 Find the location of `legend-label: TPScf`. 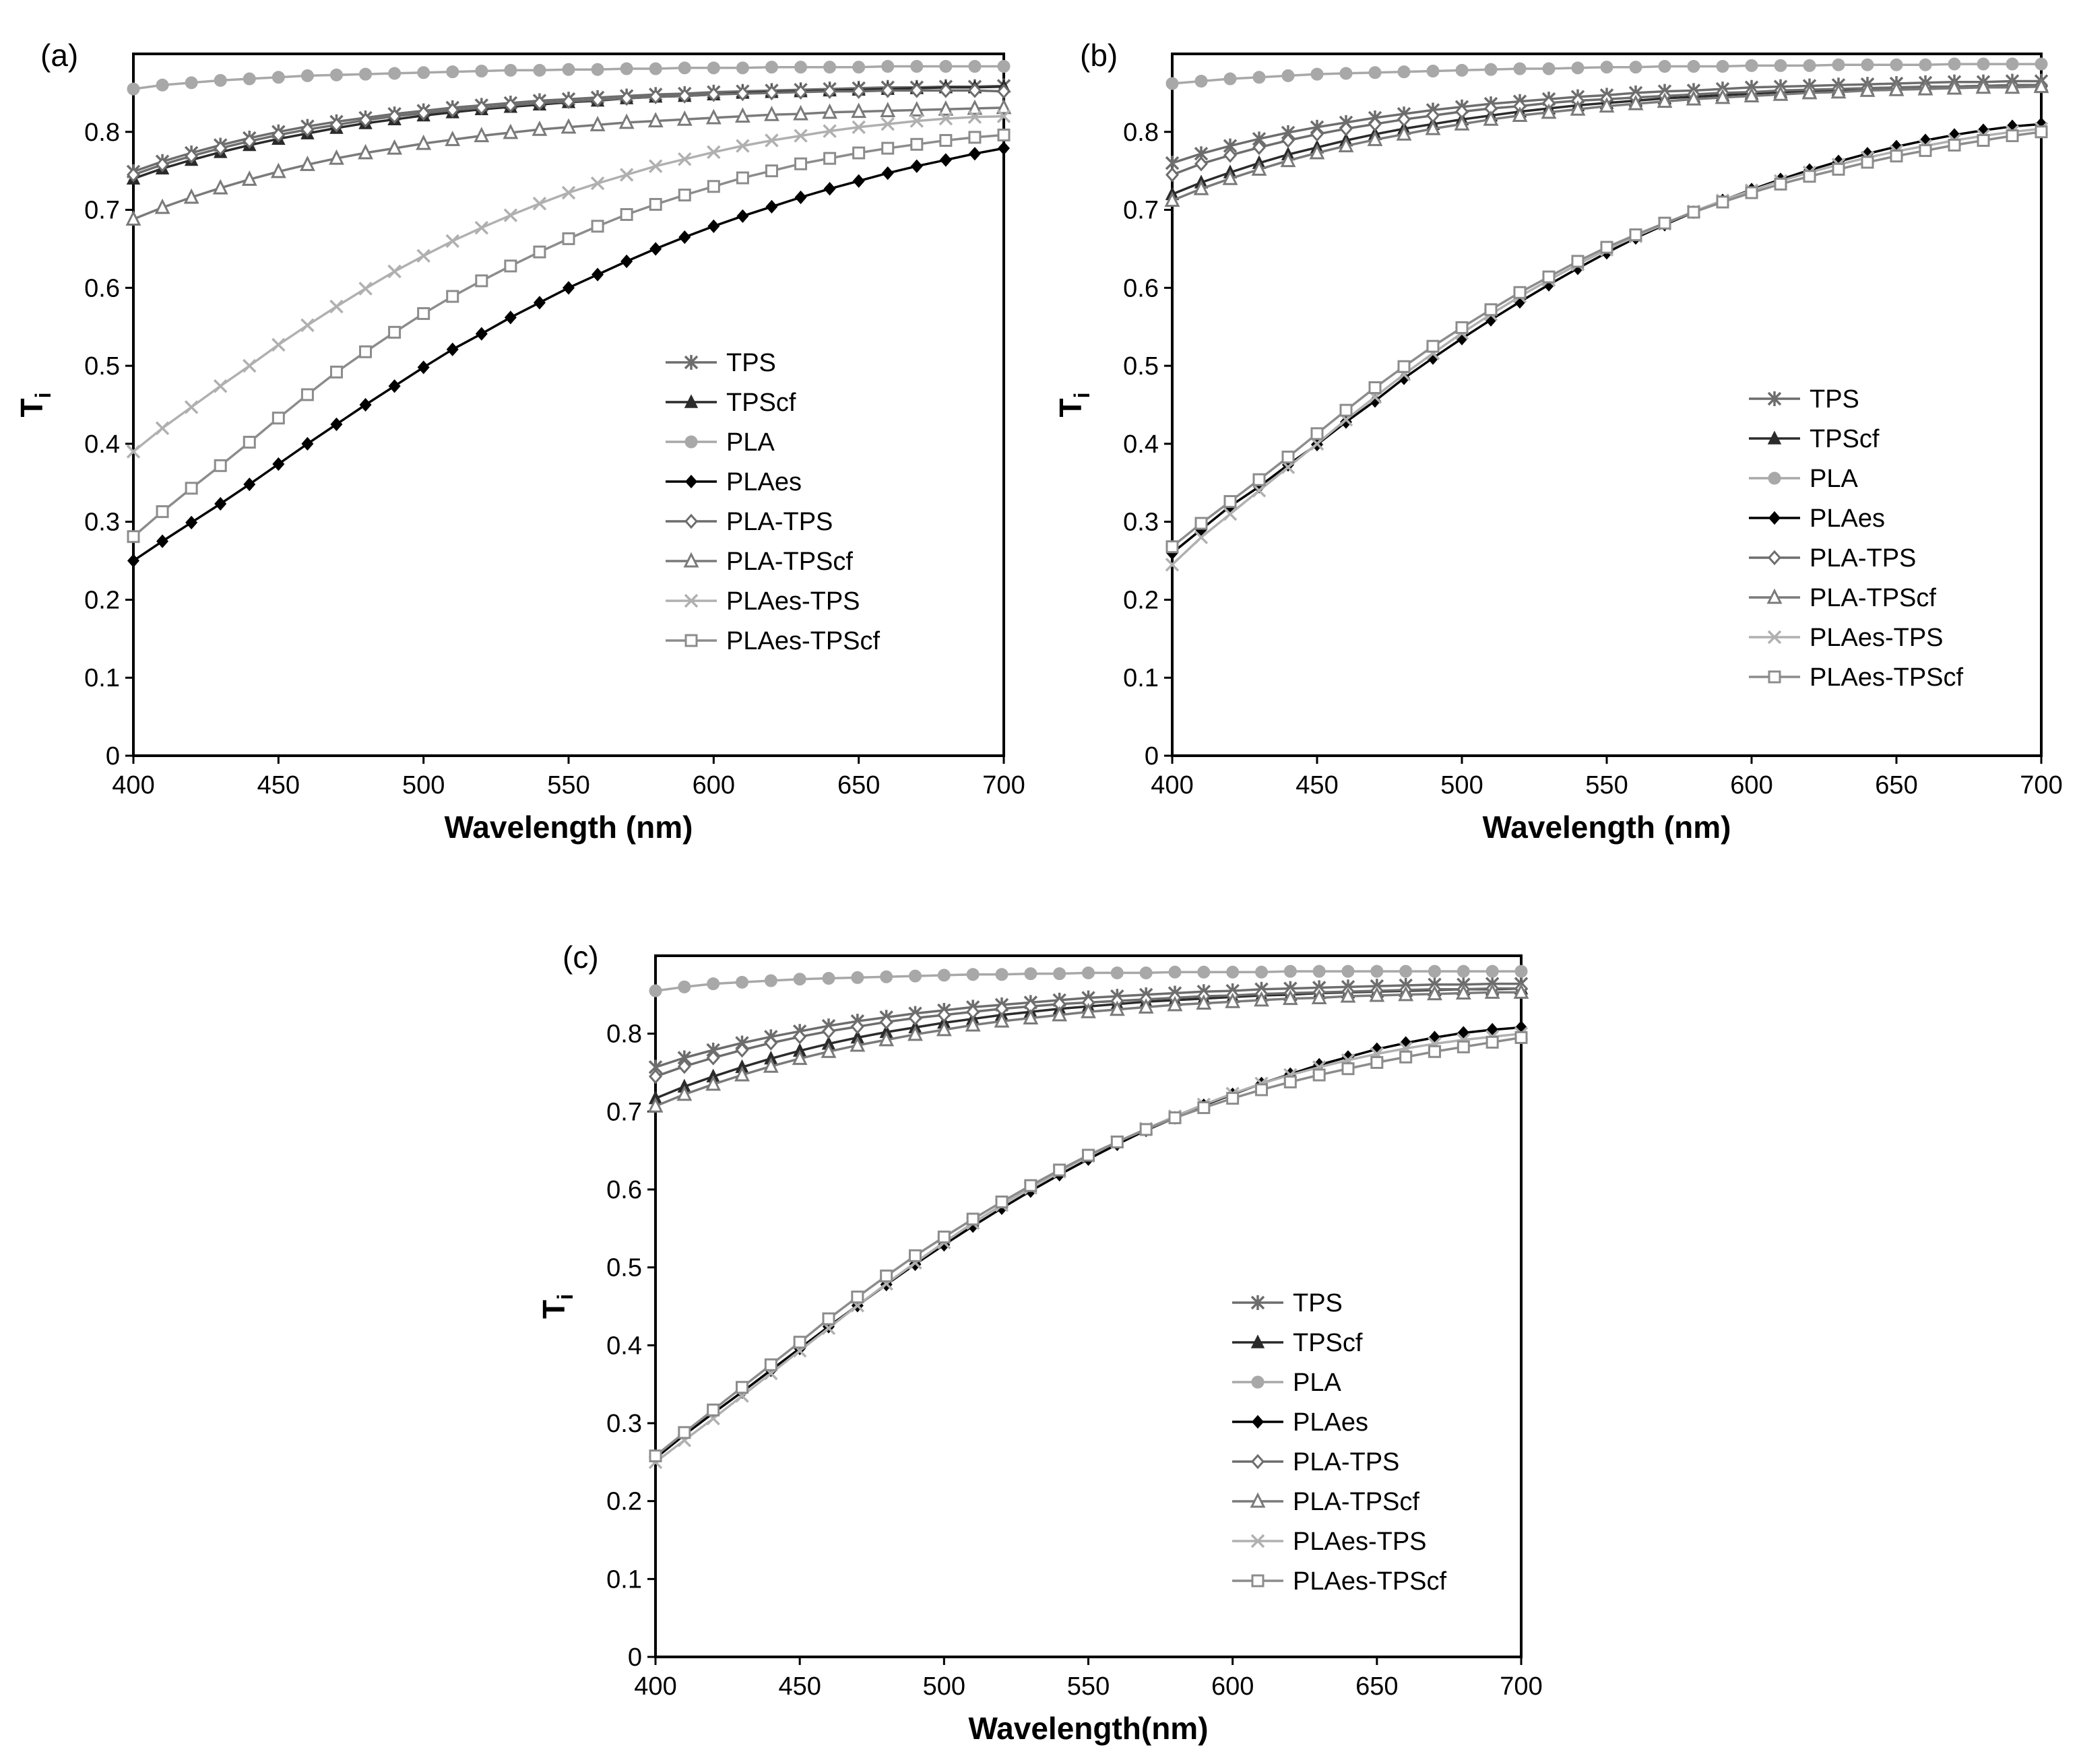

legend-label: TPScf is located at coordinates (1845, 439).